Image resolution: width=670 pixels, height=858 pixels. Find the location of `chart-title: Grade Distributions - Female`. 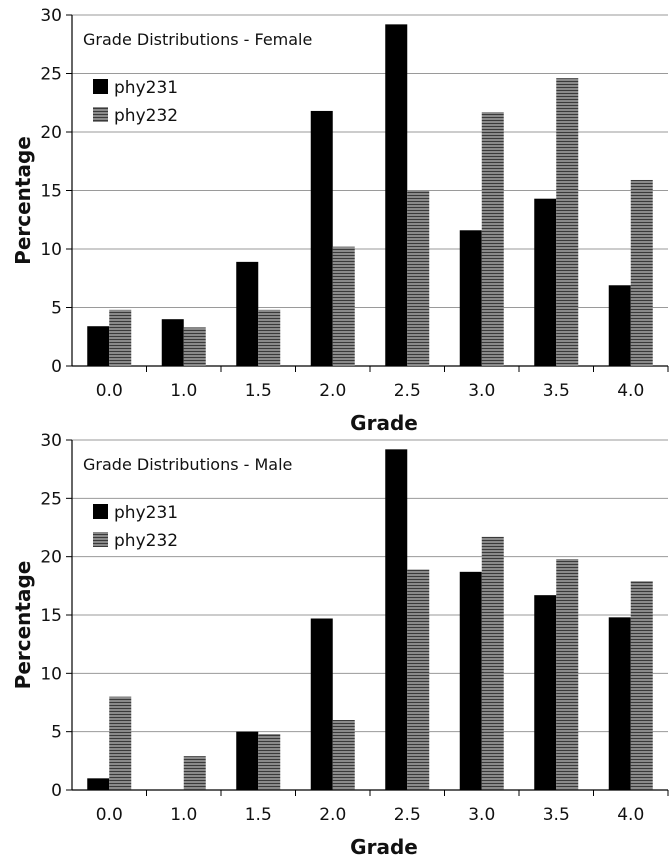

chart-title: Grade Distributions - Female is located at coordinates (197, 39).